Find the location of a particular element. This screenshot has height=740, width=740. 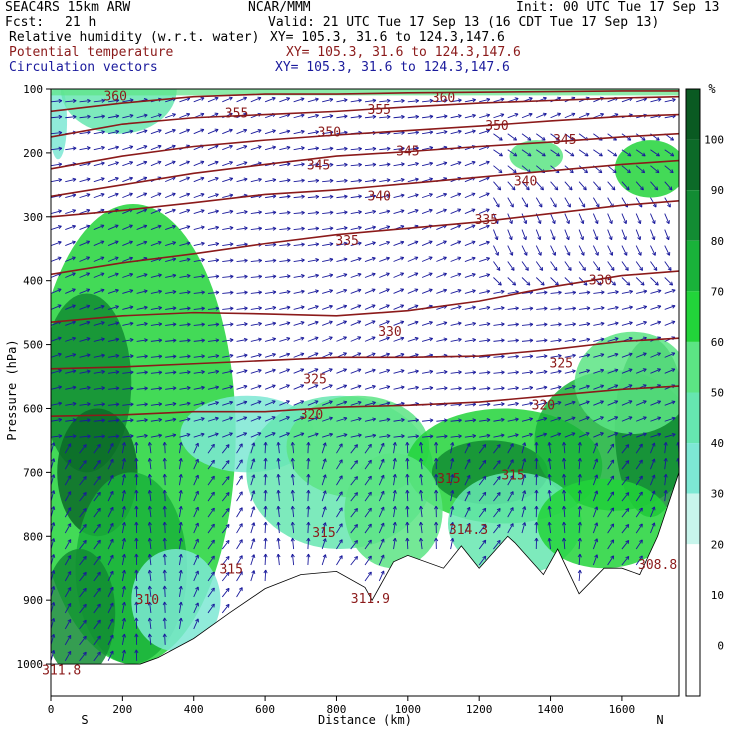

theta-contour-label: 308.8 is located at coordinates (657, 565).